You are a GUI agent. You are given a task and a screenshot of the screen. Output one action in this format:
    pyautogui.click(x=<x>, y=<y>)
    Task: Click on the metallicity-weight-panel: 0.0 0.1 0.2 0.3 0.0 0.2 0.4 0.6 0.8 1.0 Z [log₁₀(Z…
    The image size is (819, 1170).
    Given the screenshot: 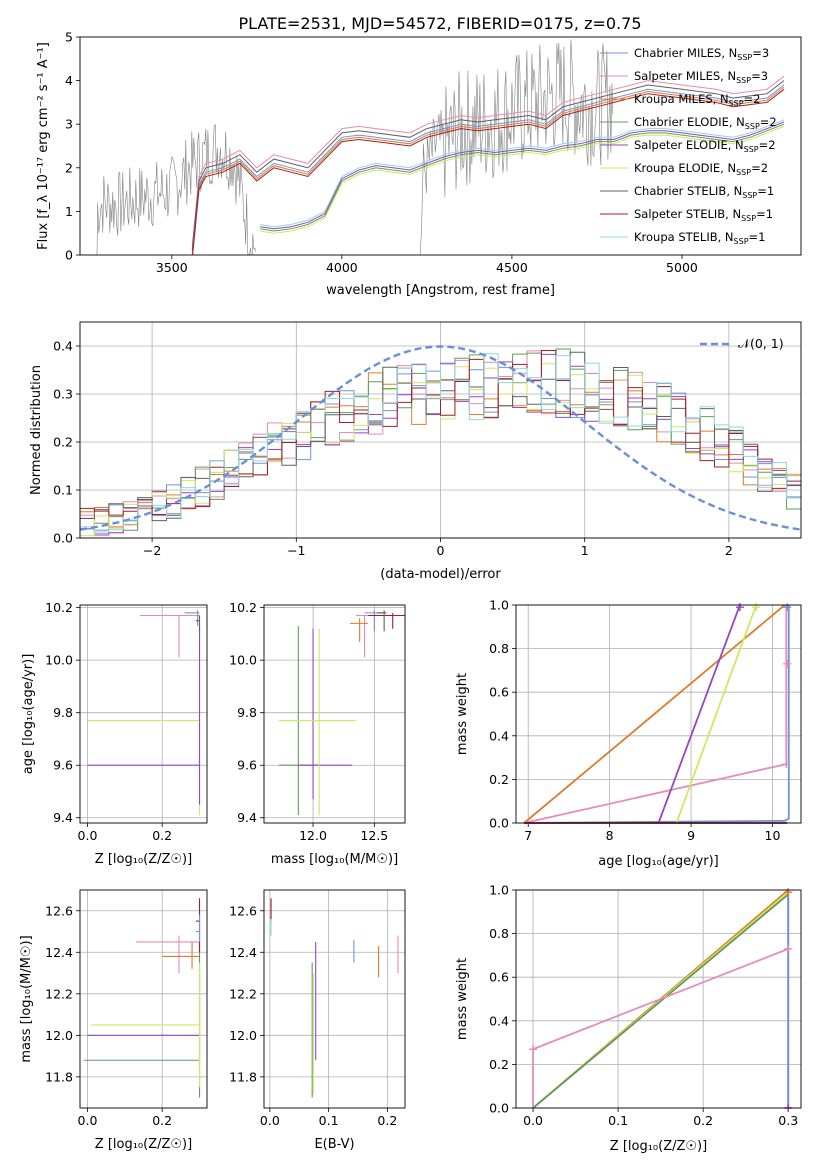 What is the action you would take?
    pyautogui.click(x=628, y=1018)
    